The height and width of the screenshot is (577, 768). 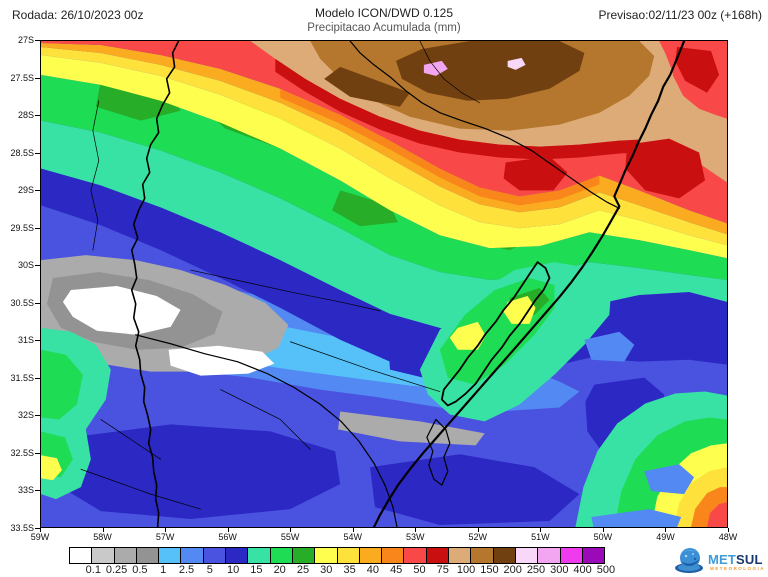 I want to click on lat-label: 33.5S, so click(x=22, y=528).